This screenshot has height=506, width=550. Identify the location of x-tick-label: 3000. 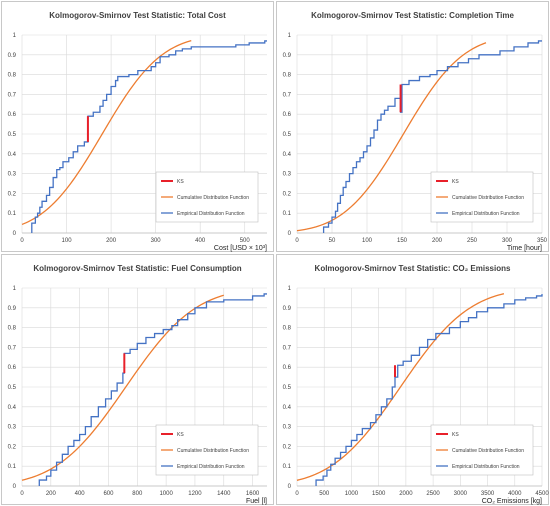
(461, 494).